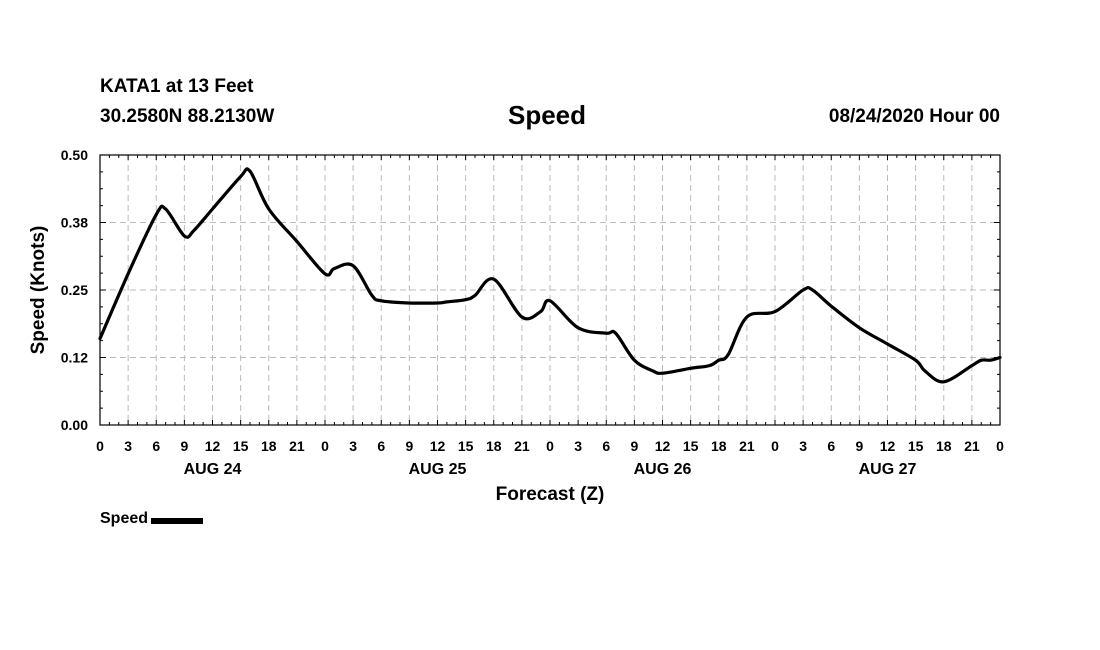 The image size is (1100, 650). I want to click on station-coordinates: 30.2580N 88.2130W, so click(187, 116).